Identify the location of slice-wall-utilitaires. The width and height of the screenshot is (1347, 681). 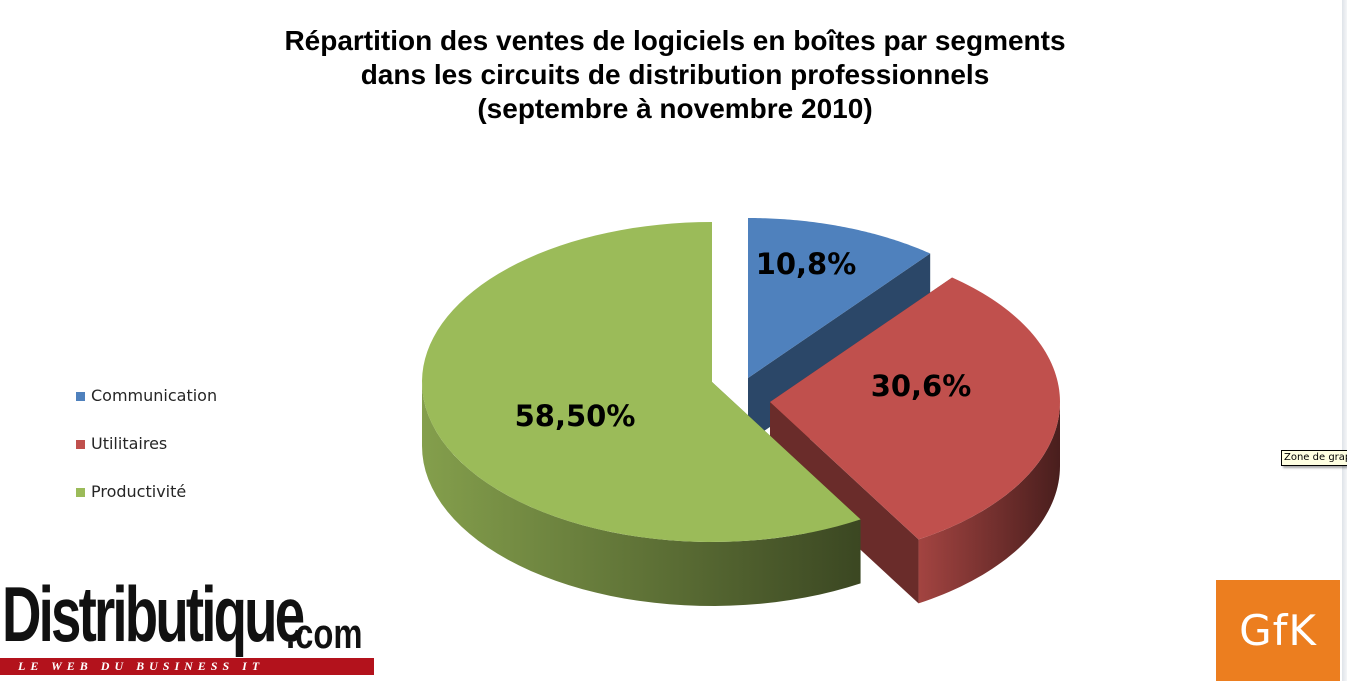
(844, 503).